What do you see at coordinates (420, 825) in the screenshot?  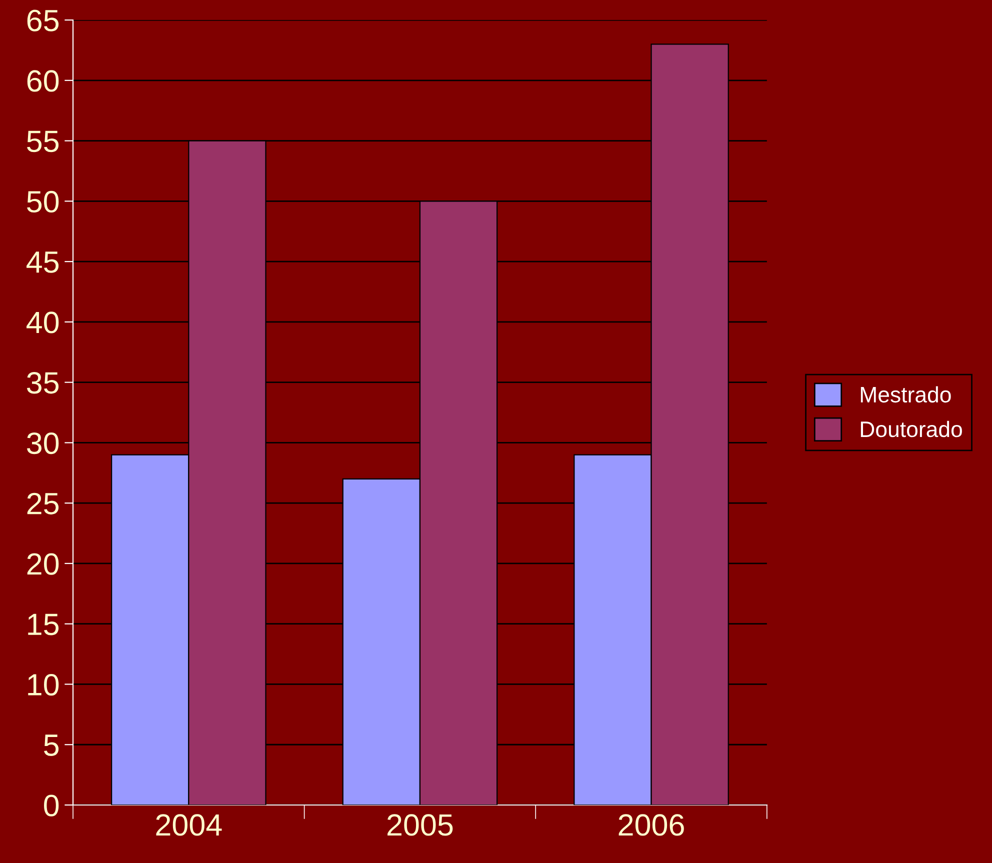 I see `x-tick-label: 2005` at bounding box center [420, 825].